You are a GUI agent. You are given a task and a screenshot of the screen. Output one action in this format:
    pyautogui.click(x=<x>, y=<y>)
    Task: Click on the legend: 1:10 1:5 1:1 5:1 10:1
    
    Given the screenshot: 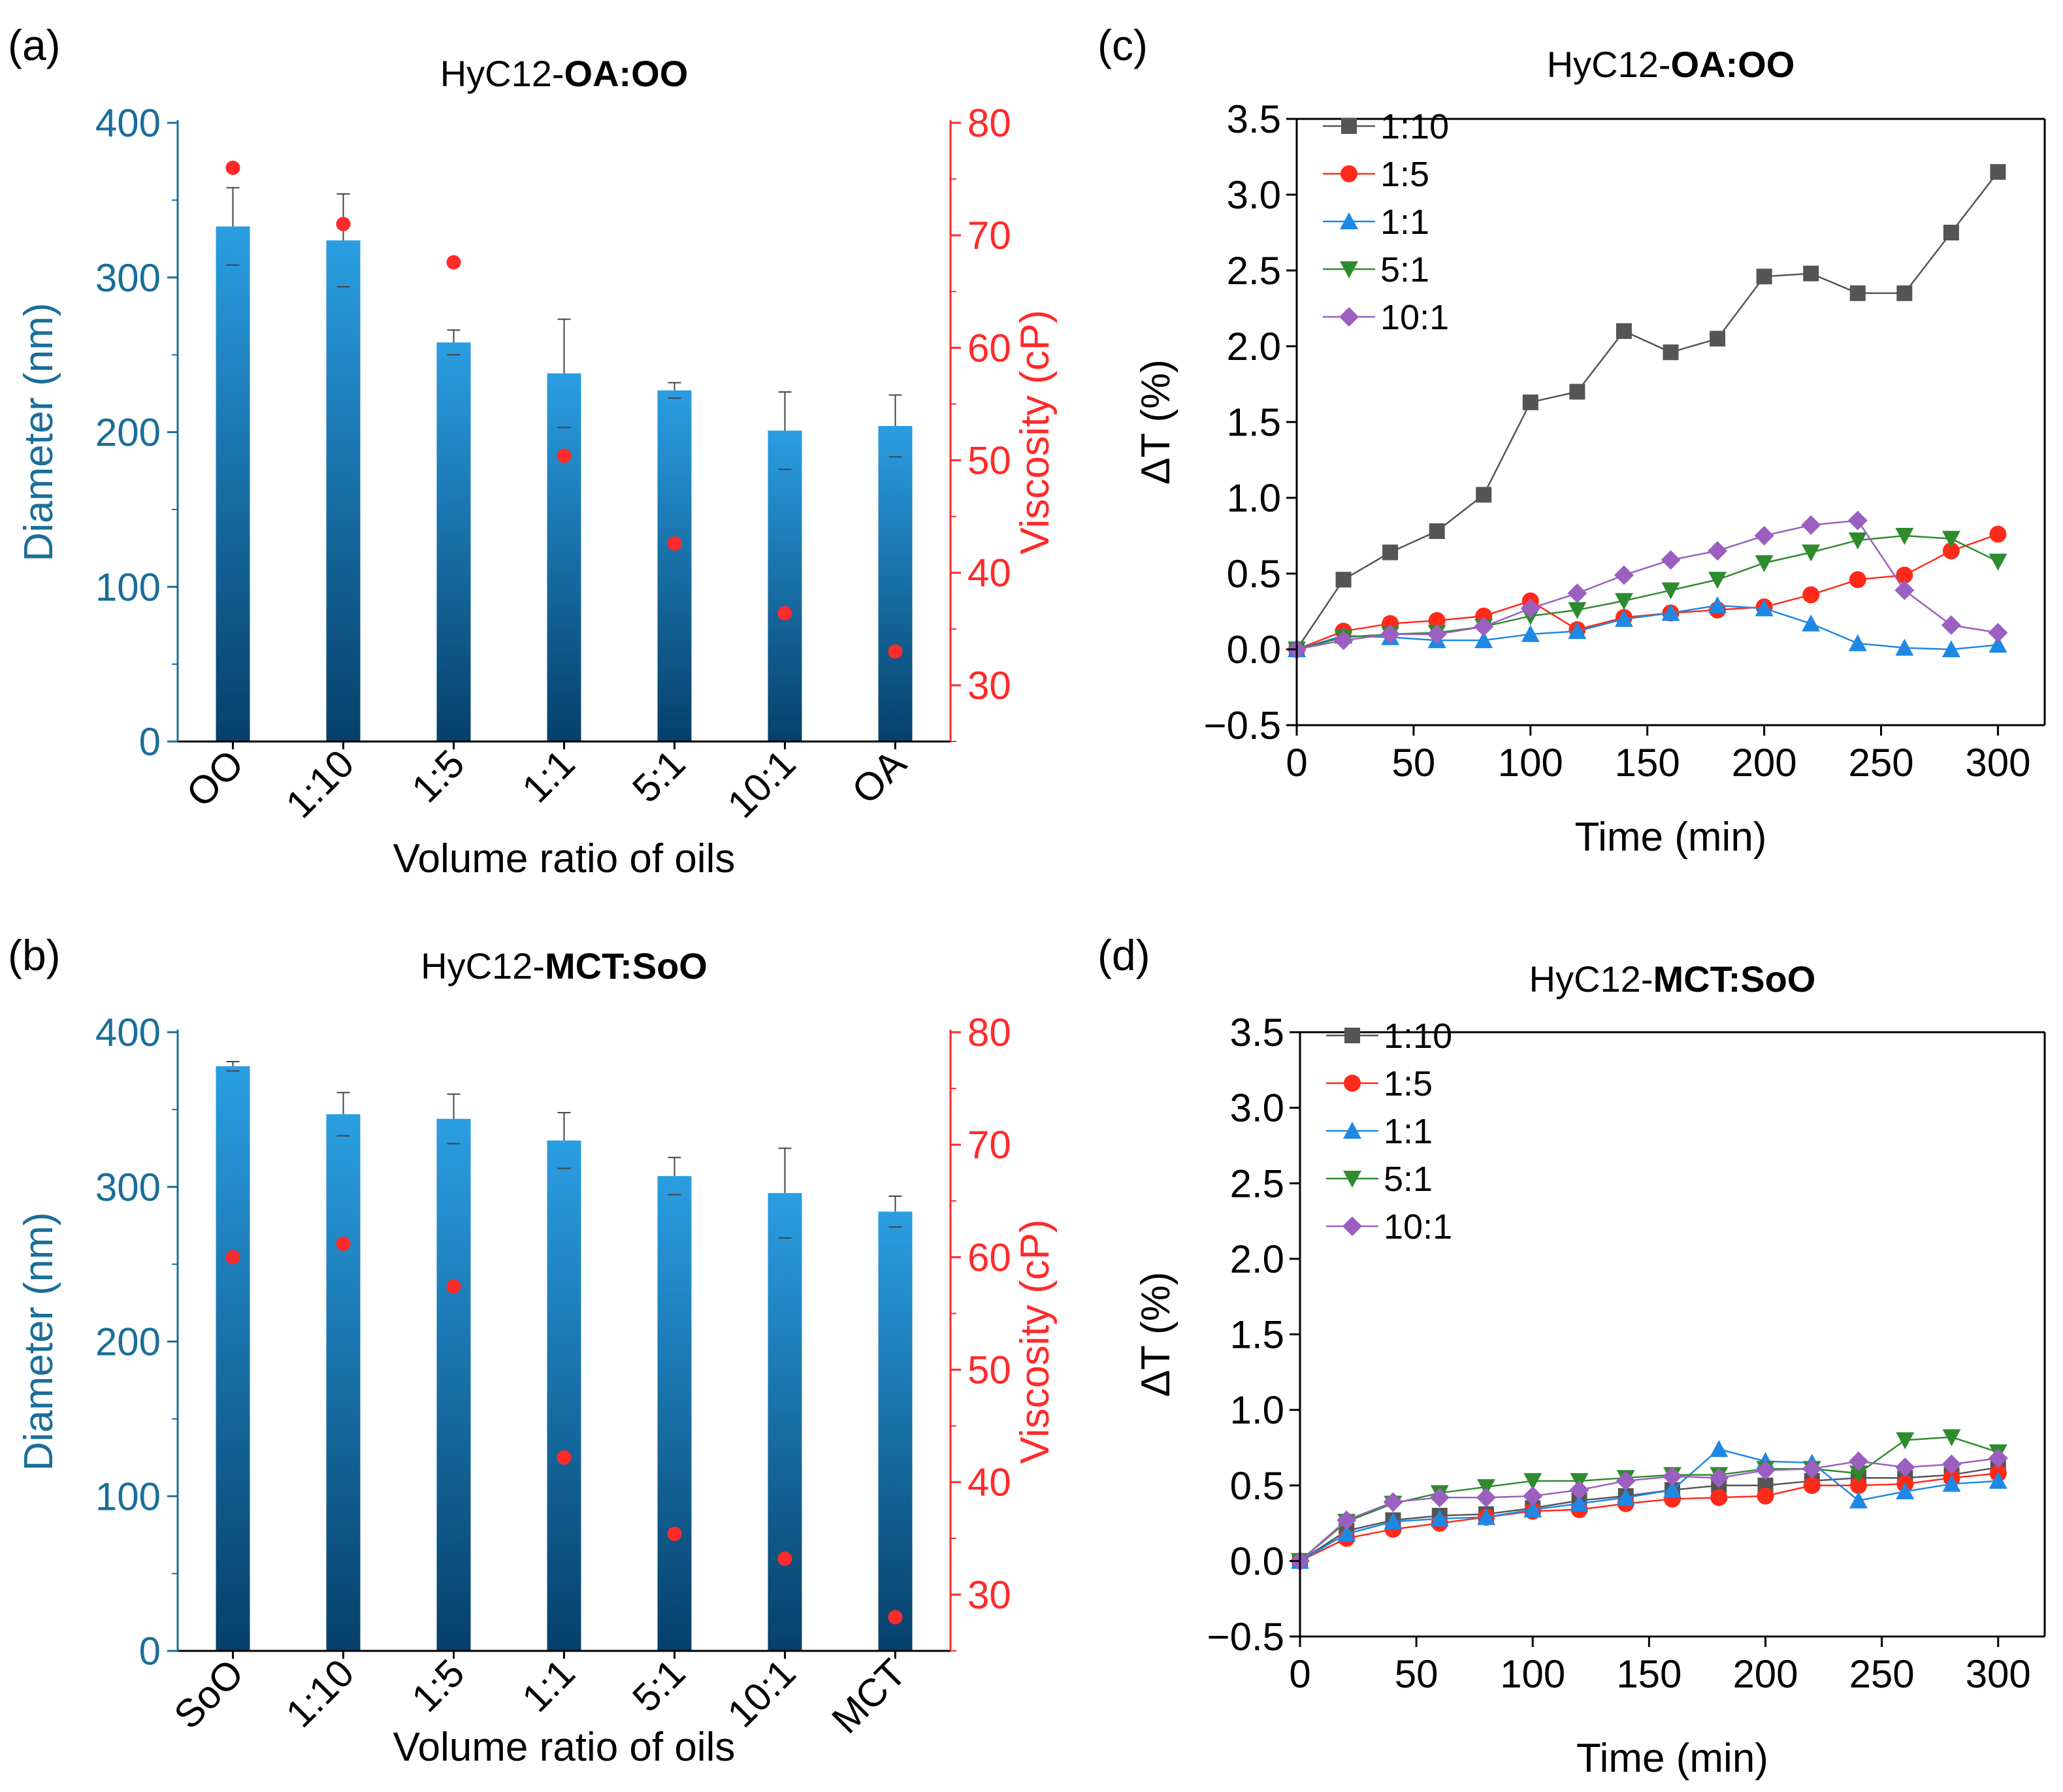 What is the action you would take?
    pyautogui.click(x=1389, y=1131)
    